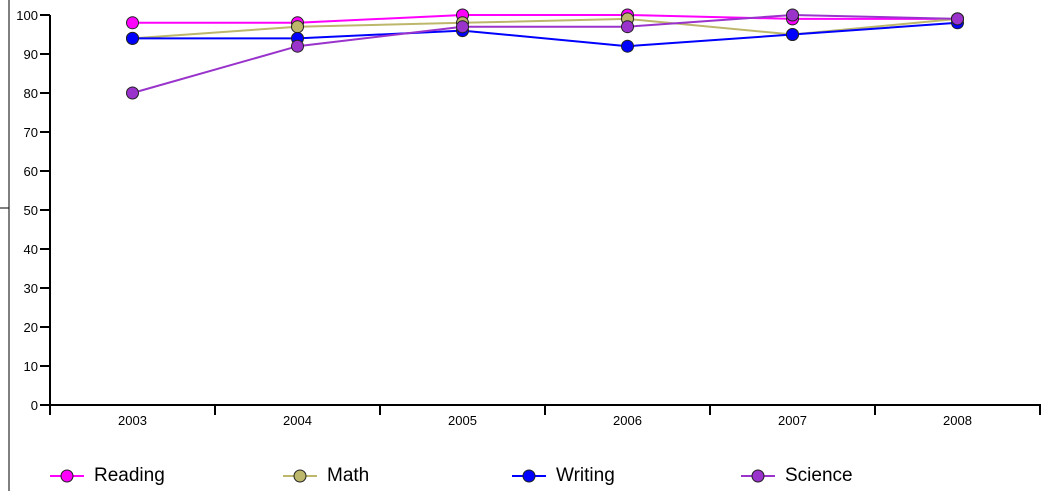 This screenshot has width=1041, height=491. What do you see at coordinates (31, 93) in the screenshot?
I see `y-tick-label: 80` at bounding box center [31, 93].